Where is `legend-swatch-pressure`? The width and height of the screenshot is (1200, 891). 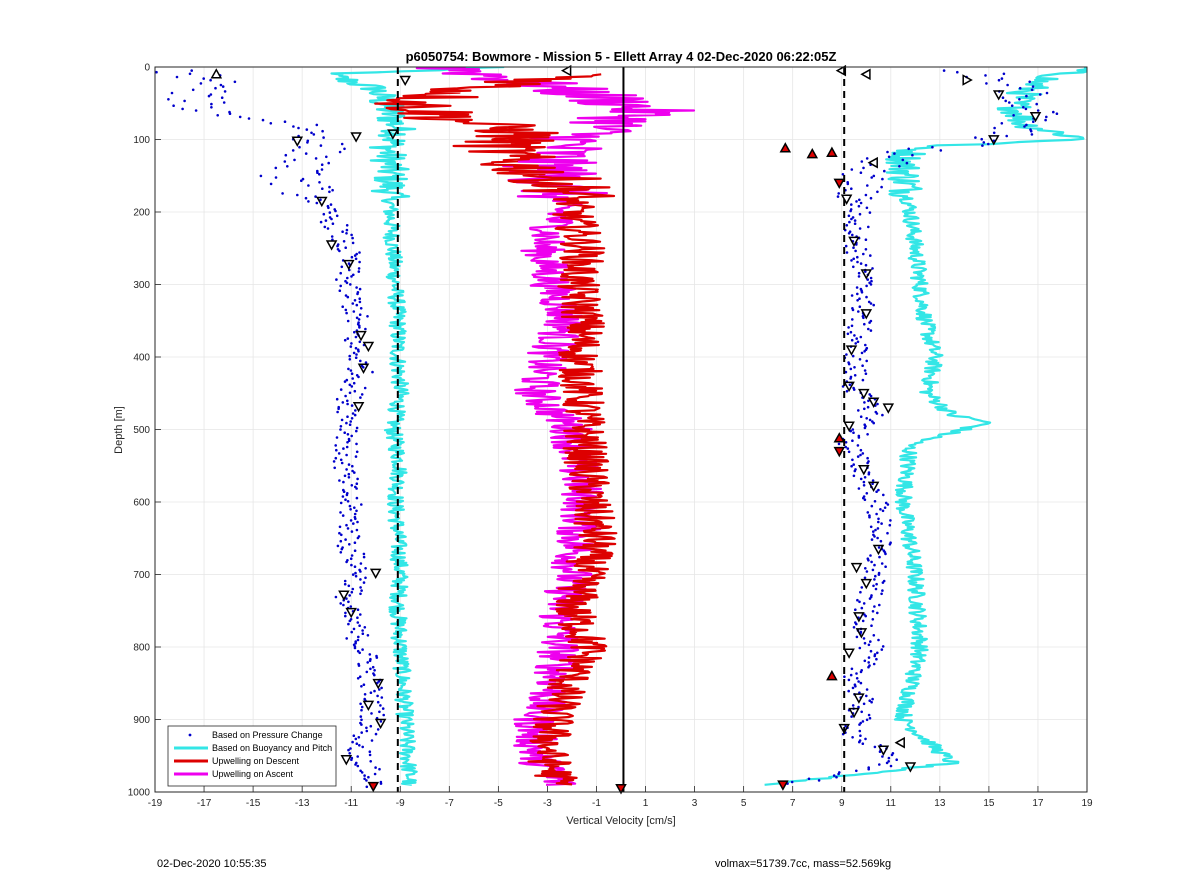 legend-swatch-pressure is located at coordinates (190, 735).